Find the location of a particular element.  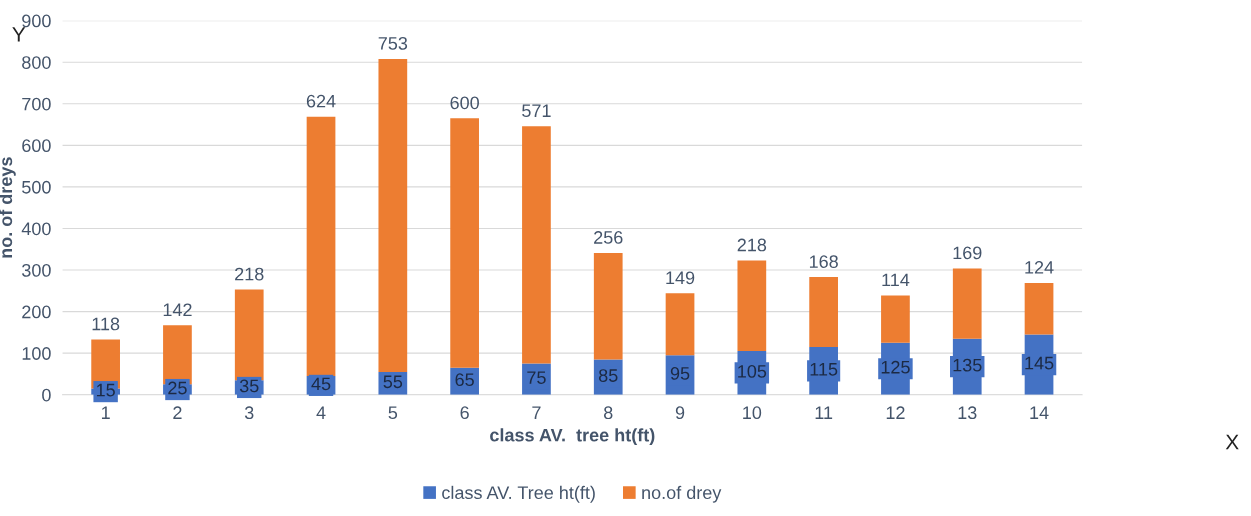

data-label: 105 is located at coordinates (752, 371).